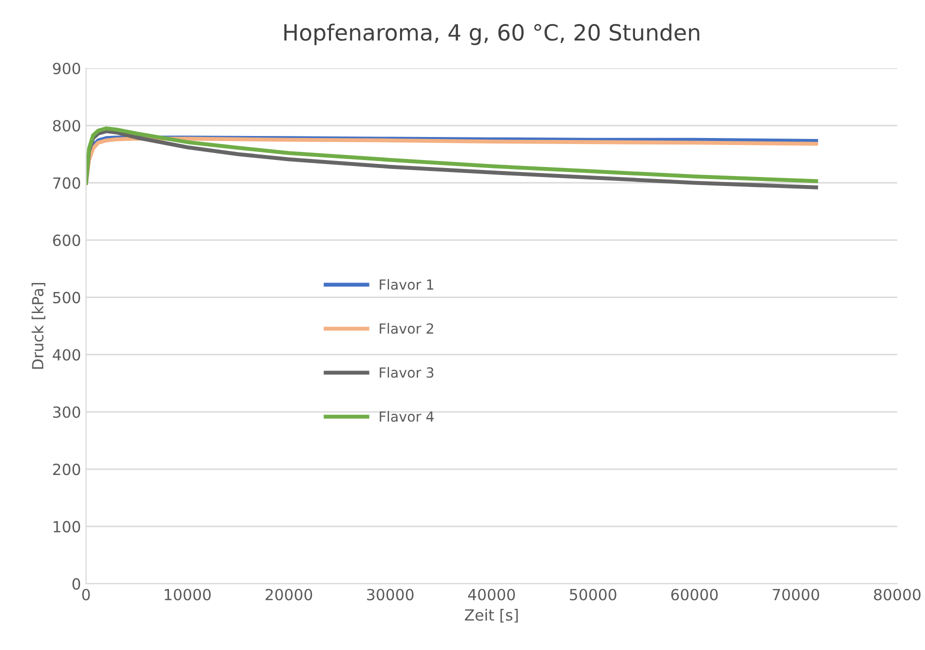 This screenshot has width=925, height=650. I want to click on y-tick-label: 200, so click(66, 470).